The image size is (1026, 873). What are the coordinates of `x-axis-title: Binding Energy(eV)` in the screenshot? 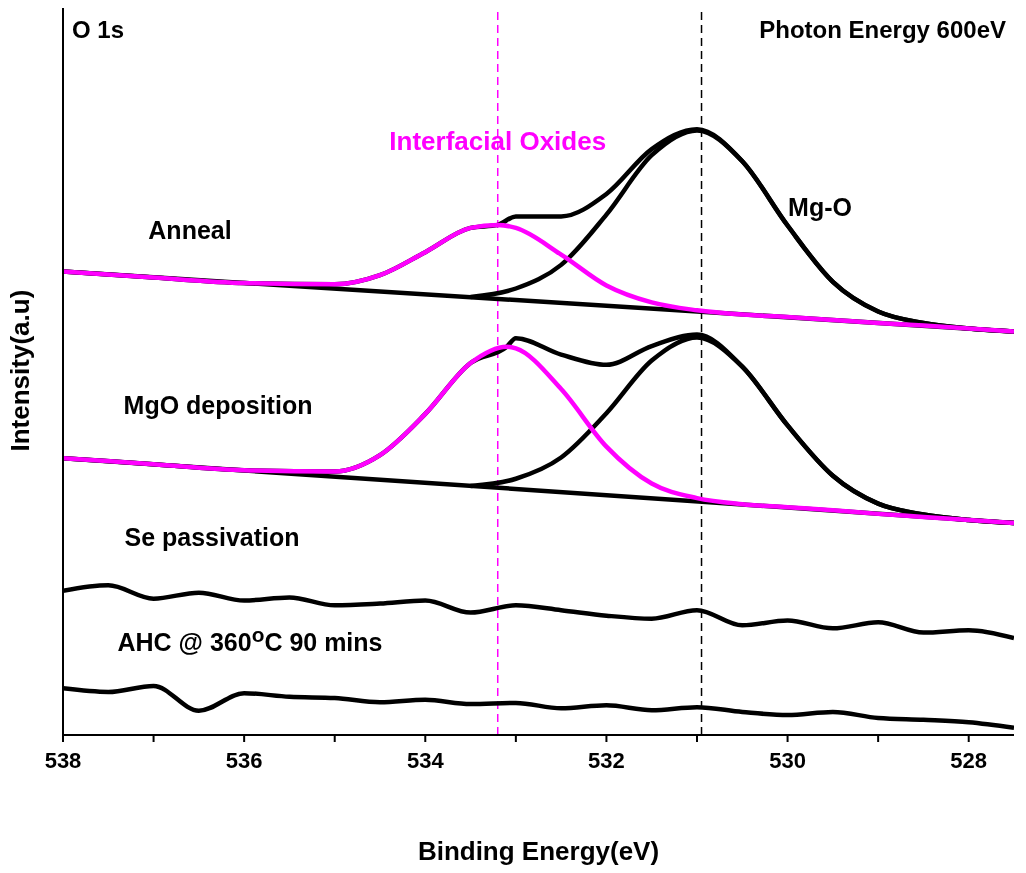 It's located at (538, 851).